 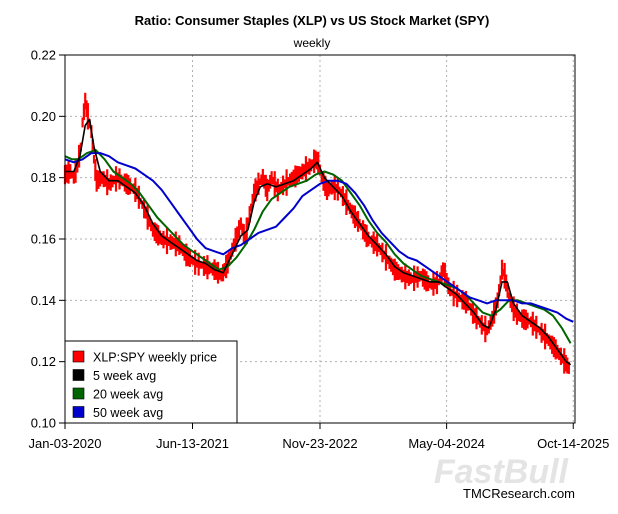 I want to click on legend-label: 5 week avg, so click(x=124, y=376).